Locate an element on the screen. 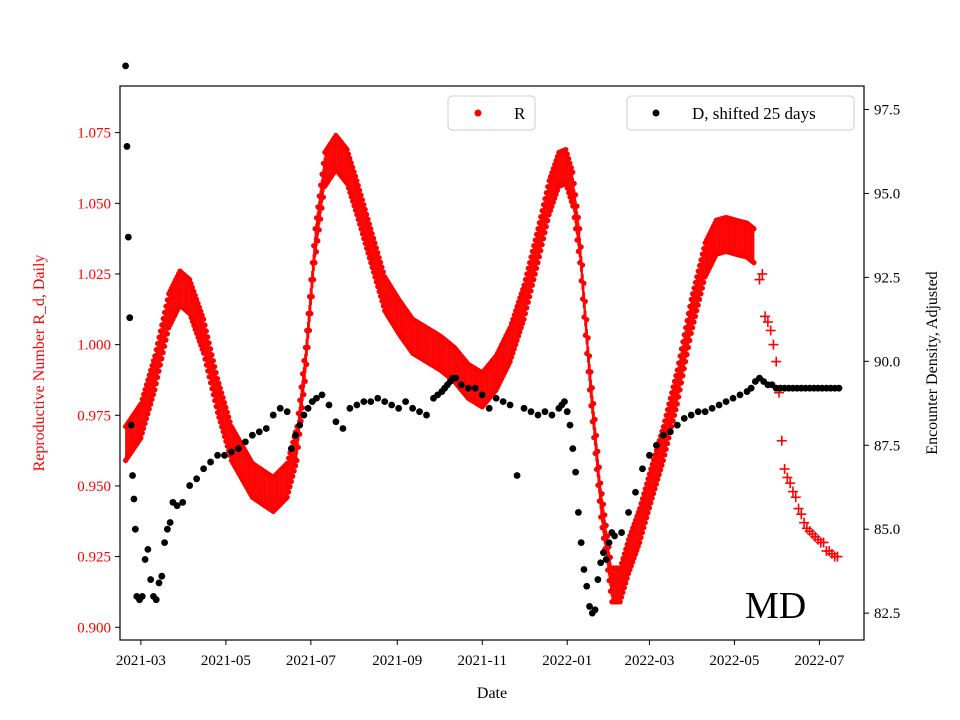  x-axis-label: Date is located at coordinates (492, 693).